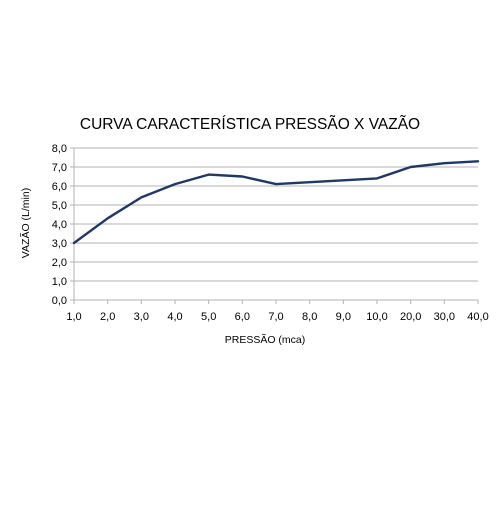 The image size is (500, 505). I want to click on x-tick-label: 2,0, so click(107, 317).